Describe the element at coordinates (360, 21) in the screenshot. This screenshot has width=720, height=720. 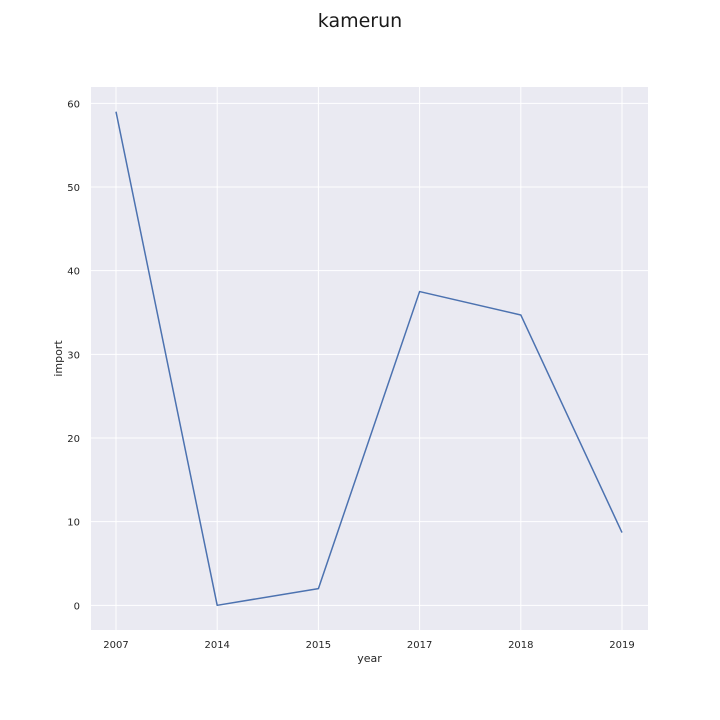
I see `chart-title: kamerun` at that location.